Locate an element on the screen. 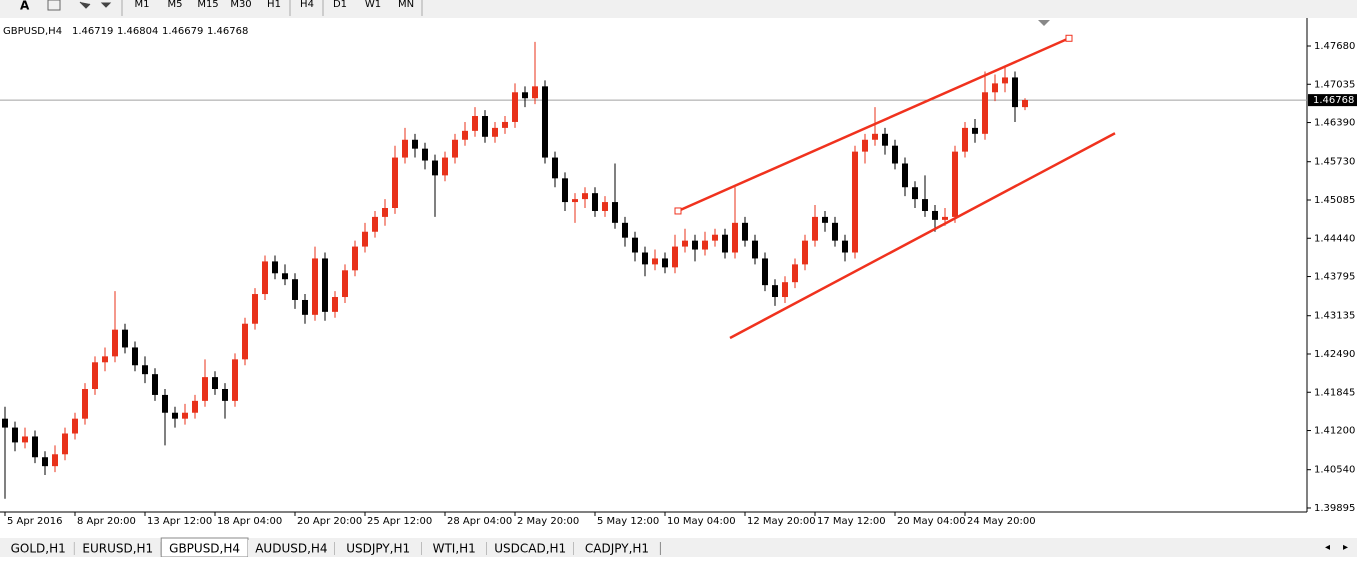 This screenshot has width=1357, height=561. timeframe-button: H4 is located at coordinates (307, 5).